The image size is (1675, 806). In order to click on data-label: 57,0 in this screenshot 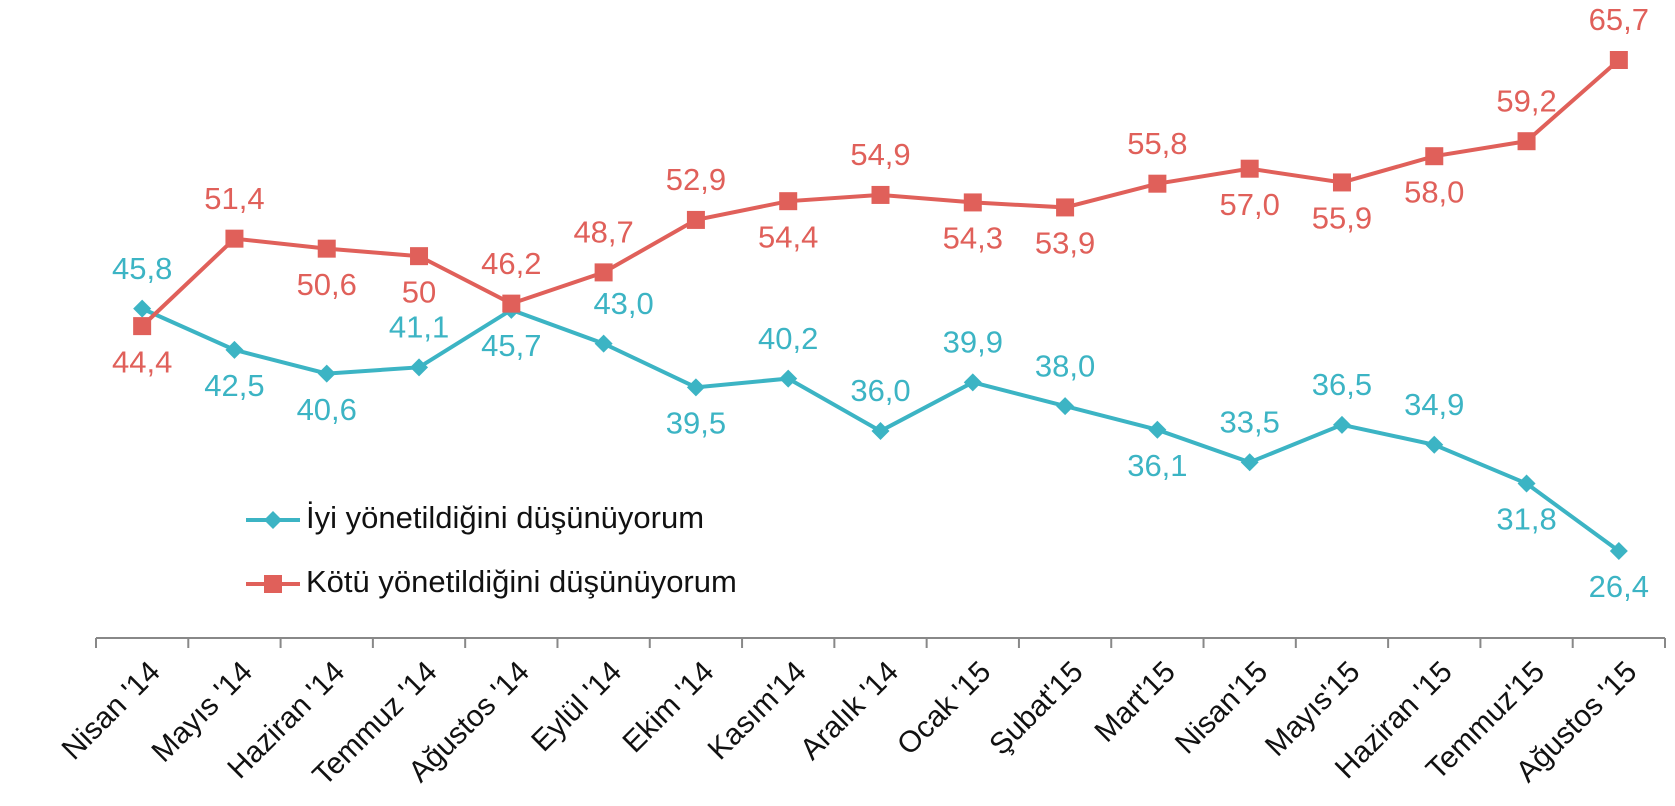, I will do `click(1250, 204)`.